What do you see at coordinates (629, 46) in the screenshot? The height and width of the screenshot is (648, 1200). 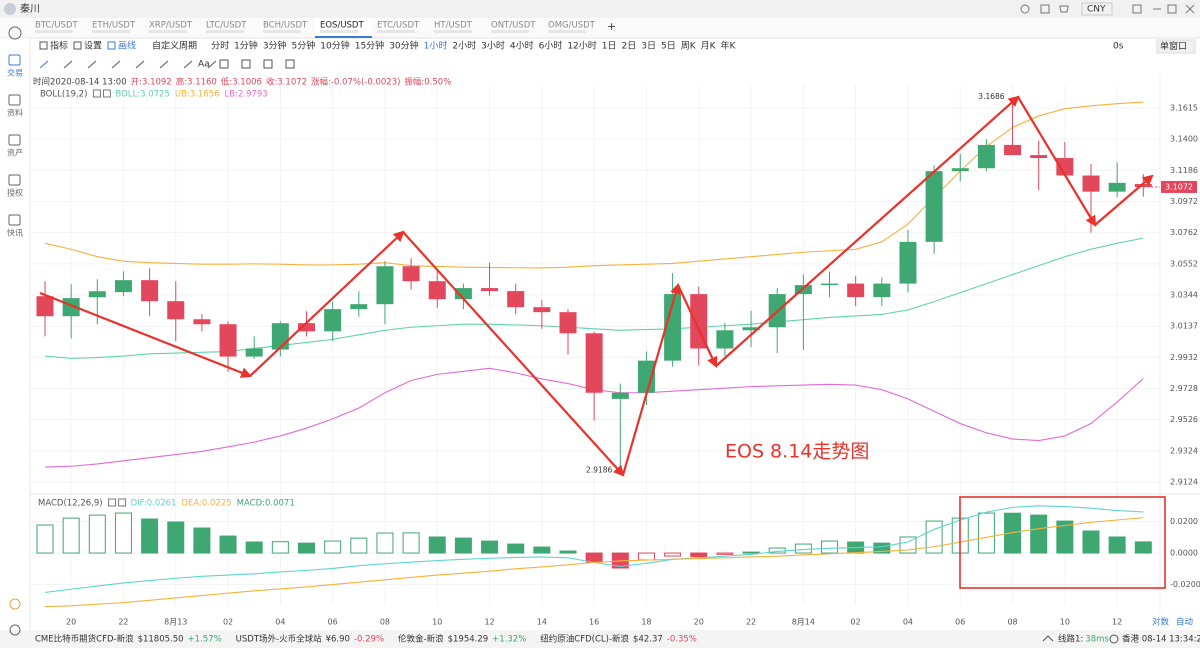 I see `period: 2日` at bounding box center [629, 46].